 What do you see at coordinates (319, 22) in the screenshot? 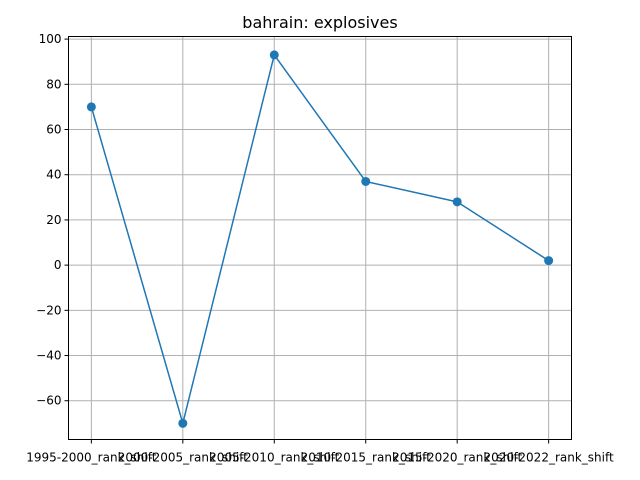
I see `chart-title: bahrain: explosives` at bounding box center [319, 22].